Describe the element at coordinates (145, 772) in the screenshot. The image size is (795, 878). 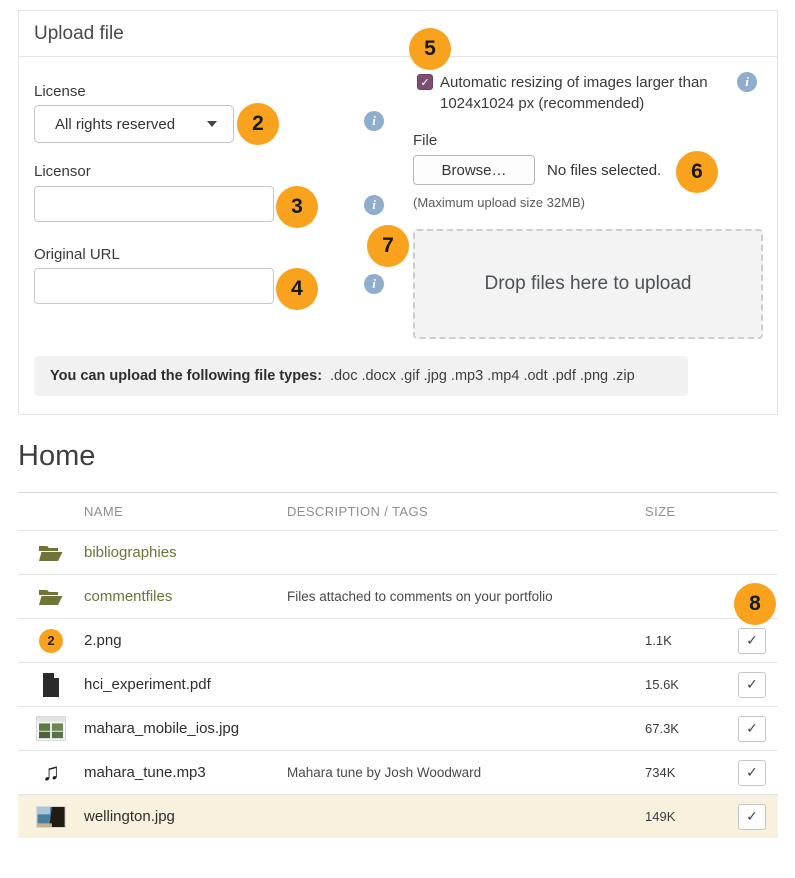
I see `file-link: mahara_tune.mp3` at that location.